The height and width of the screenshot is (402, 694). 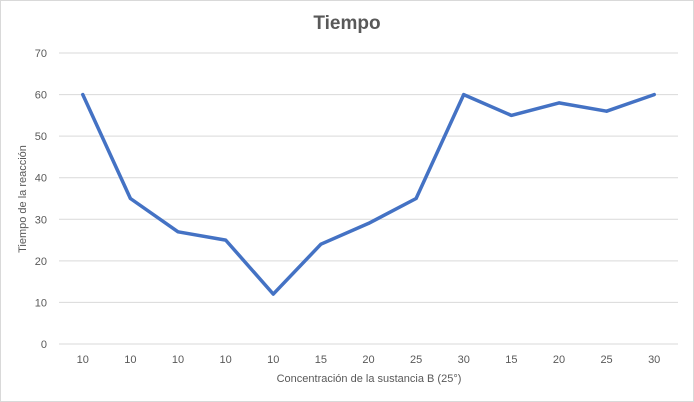 What do you see at coordinates (41, 303) in the screenshot?
I see `y-tick-label: 10` at bounding box center [41, 303].